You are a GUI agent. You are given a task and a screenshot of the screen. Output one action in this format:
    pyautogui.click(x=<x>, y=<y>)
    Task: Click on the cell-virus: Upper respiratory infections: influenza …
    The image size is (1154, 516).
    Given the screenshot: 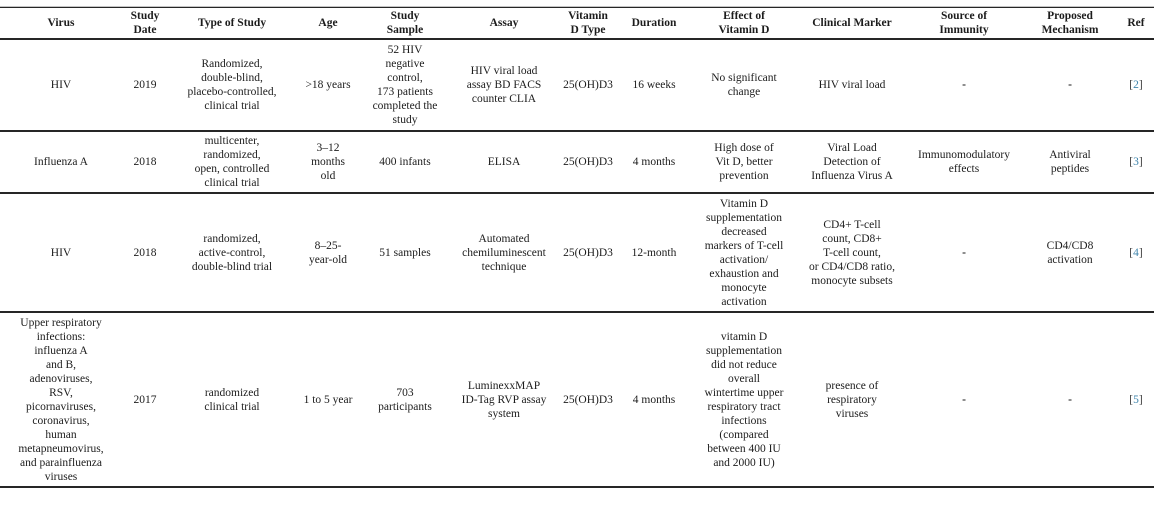 What is the action you would take?
    pyautogui.click(x=61, y=399)
    